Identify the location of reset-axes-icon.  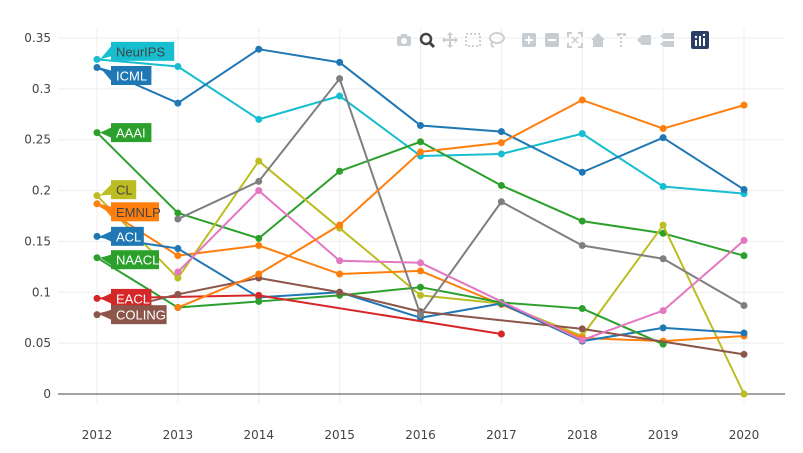
(598, 42).